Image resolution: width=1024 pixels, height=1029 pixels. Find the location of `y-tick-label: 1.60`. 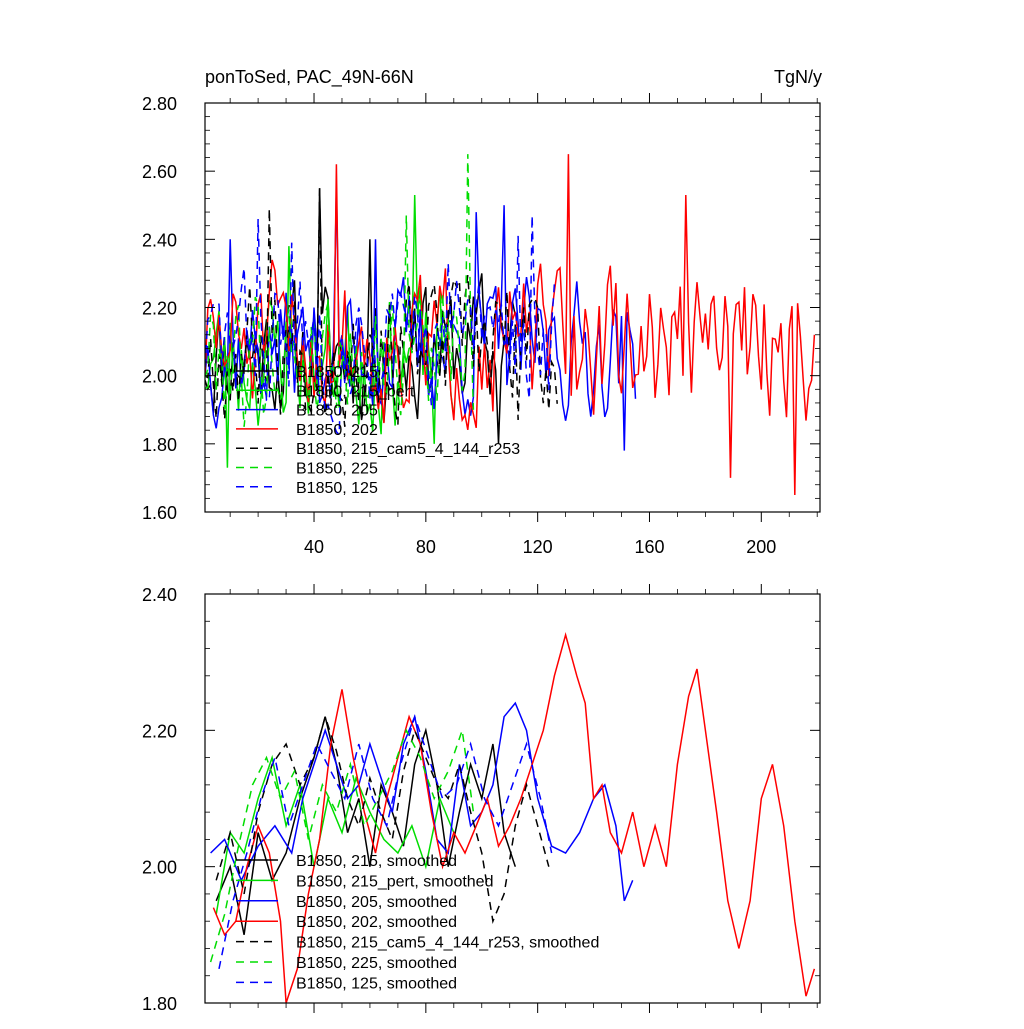

y-tick-label: 1.60 is located at coordinates (159, 513).